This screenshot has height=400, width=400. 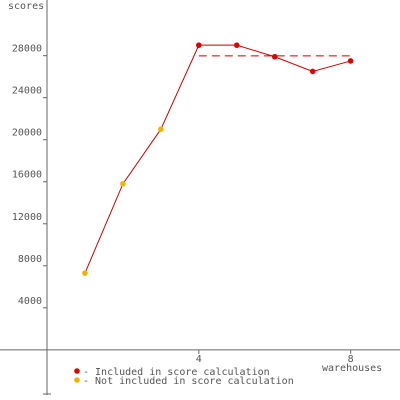 I want to click on y-tick-label: 12000, so click(x=27, y=217).